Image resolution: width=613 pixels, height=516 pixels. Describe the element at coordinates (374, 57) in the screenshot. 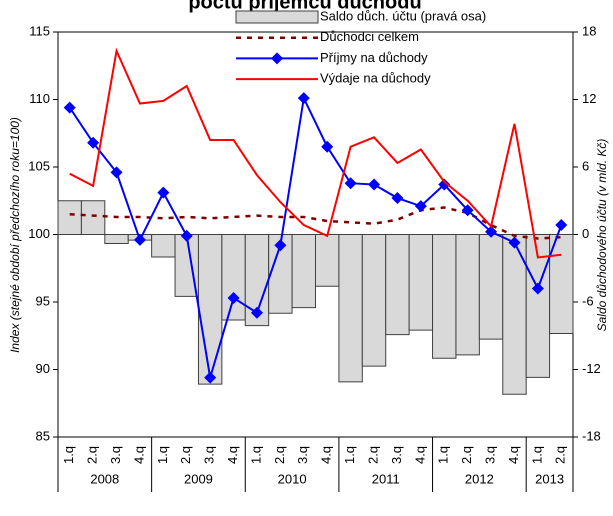

I see `legend-label: Příjmy na důchody` at that location.